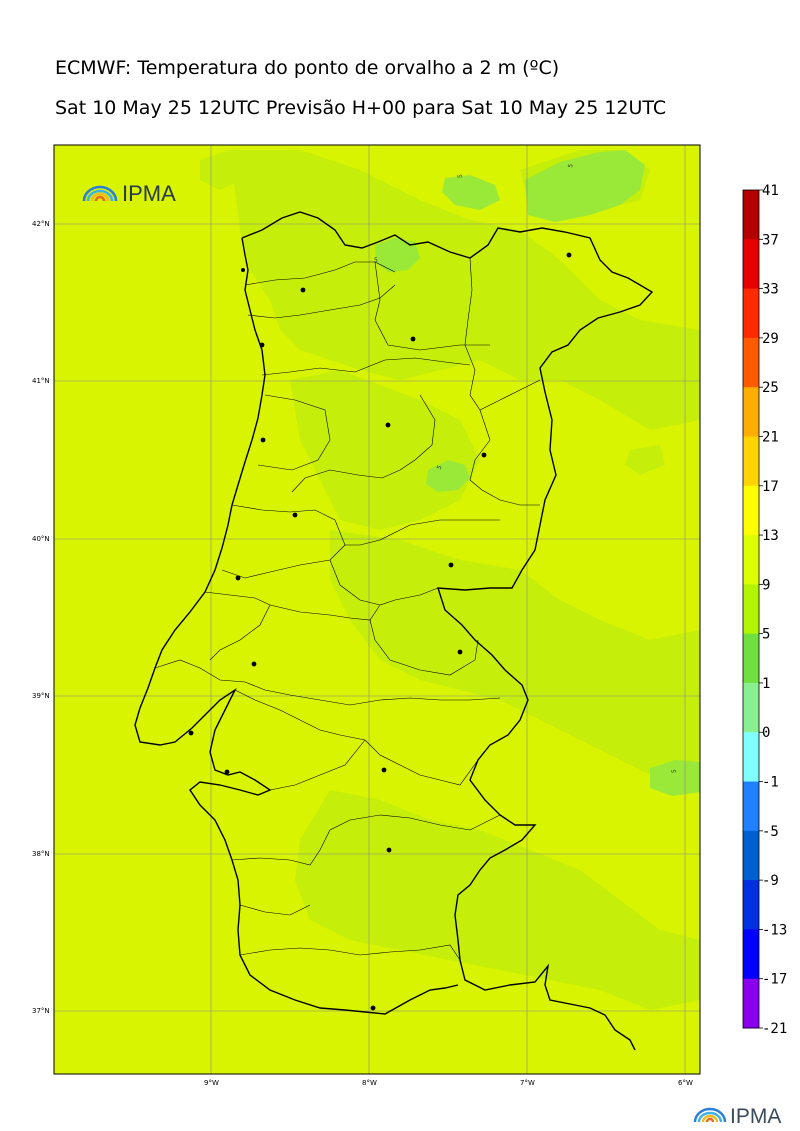 The image size is (800, 1131). What do you see at coordinates (770, 388) in the screenshot?
I see `colorbar-label: 25` at bounding box center [770, 388].